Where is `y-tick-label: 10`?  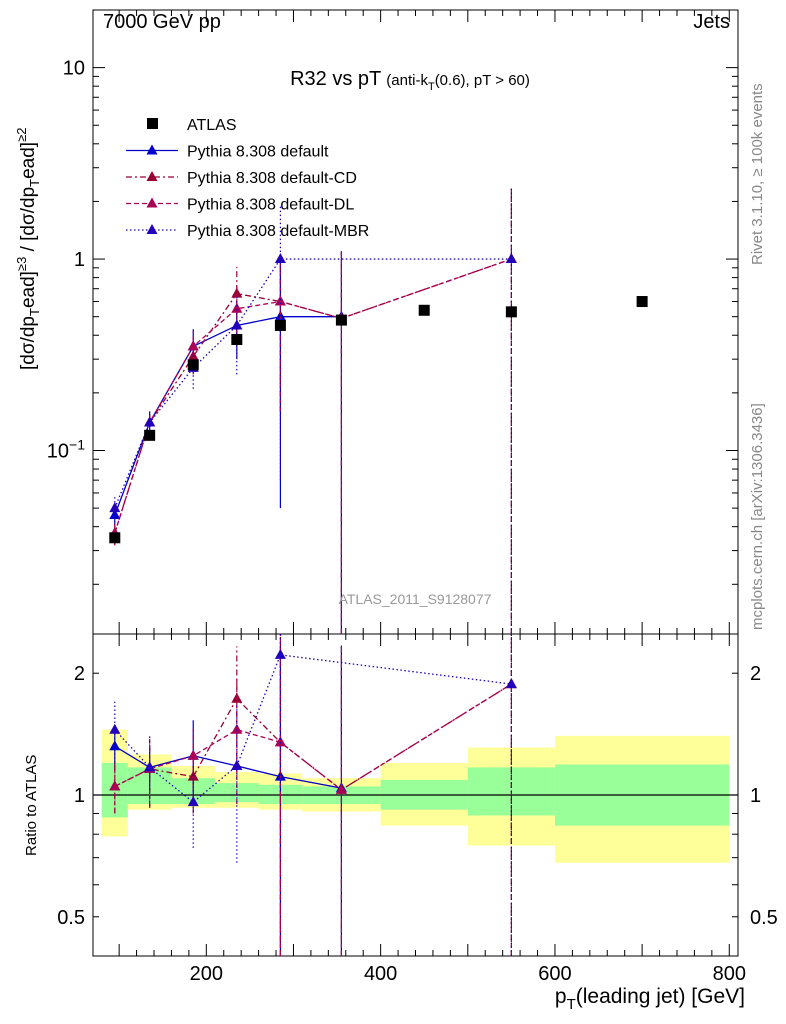 y-tick-label: 10 is located at coordinates (74, 69).